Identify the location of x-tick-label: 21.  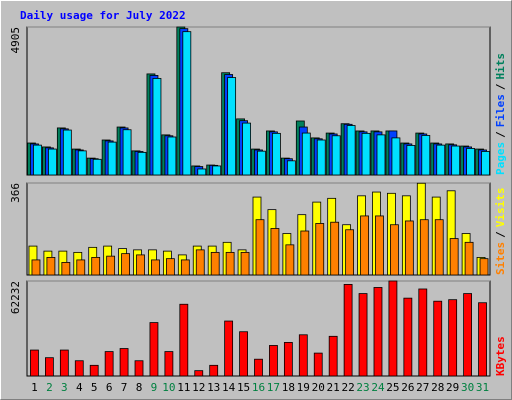
(333, 387).